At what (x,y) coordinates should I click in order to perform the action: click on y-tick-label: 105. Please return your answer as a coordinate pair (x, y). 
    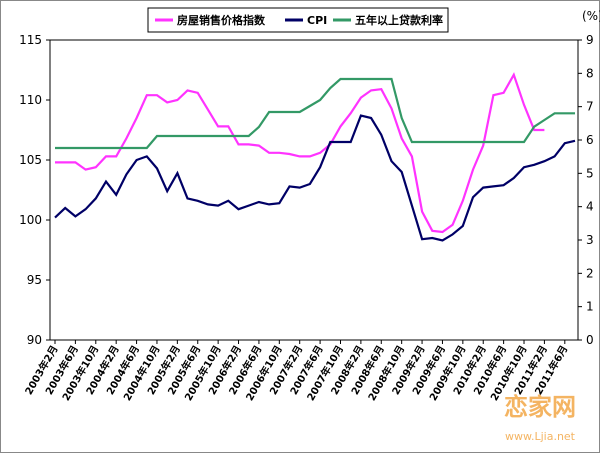
    Looking at the image, I should click on (30, 160).